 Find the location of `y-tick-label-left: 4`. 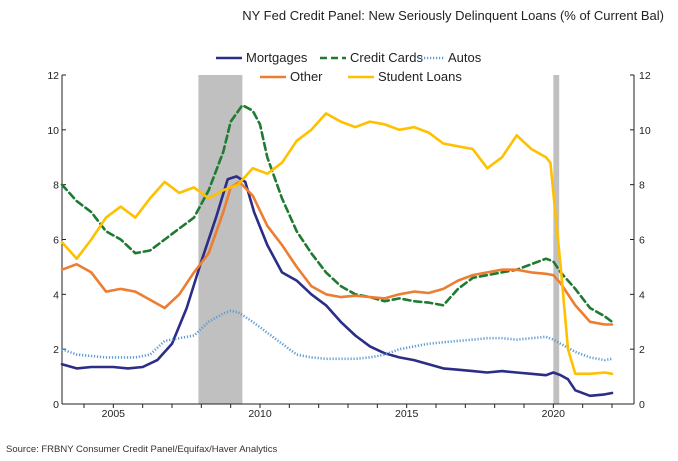

y-tick-label-left: 4 is located at coordinates (56, 295).